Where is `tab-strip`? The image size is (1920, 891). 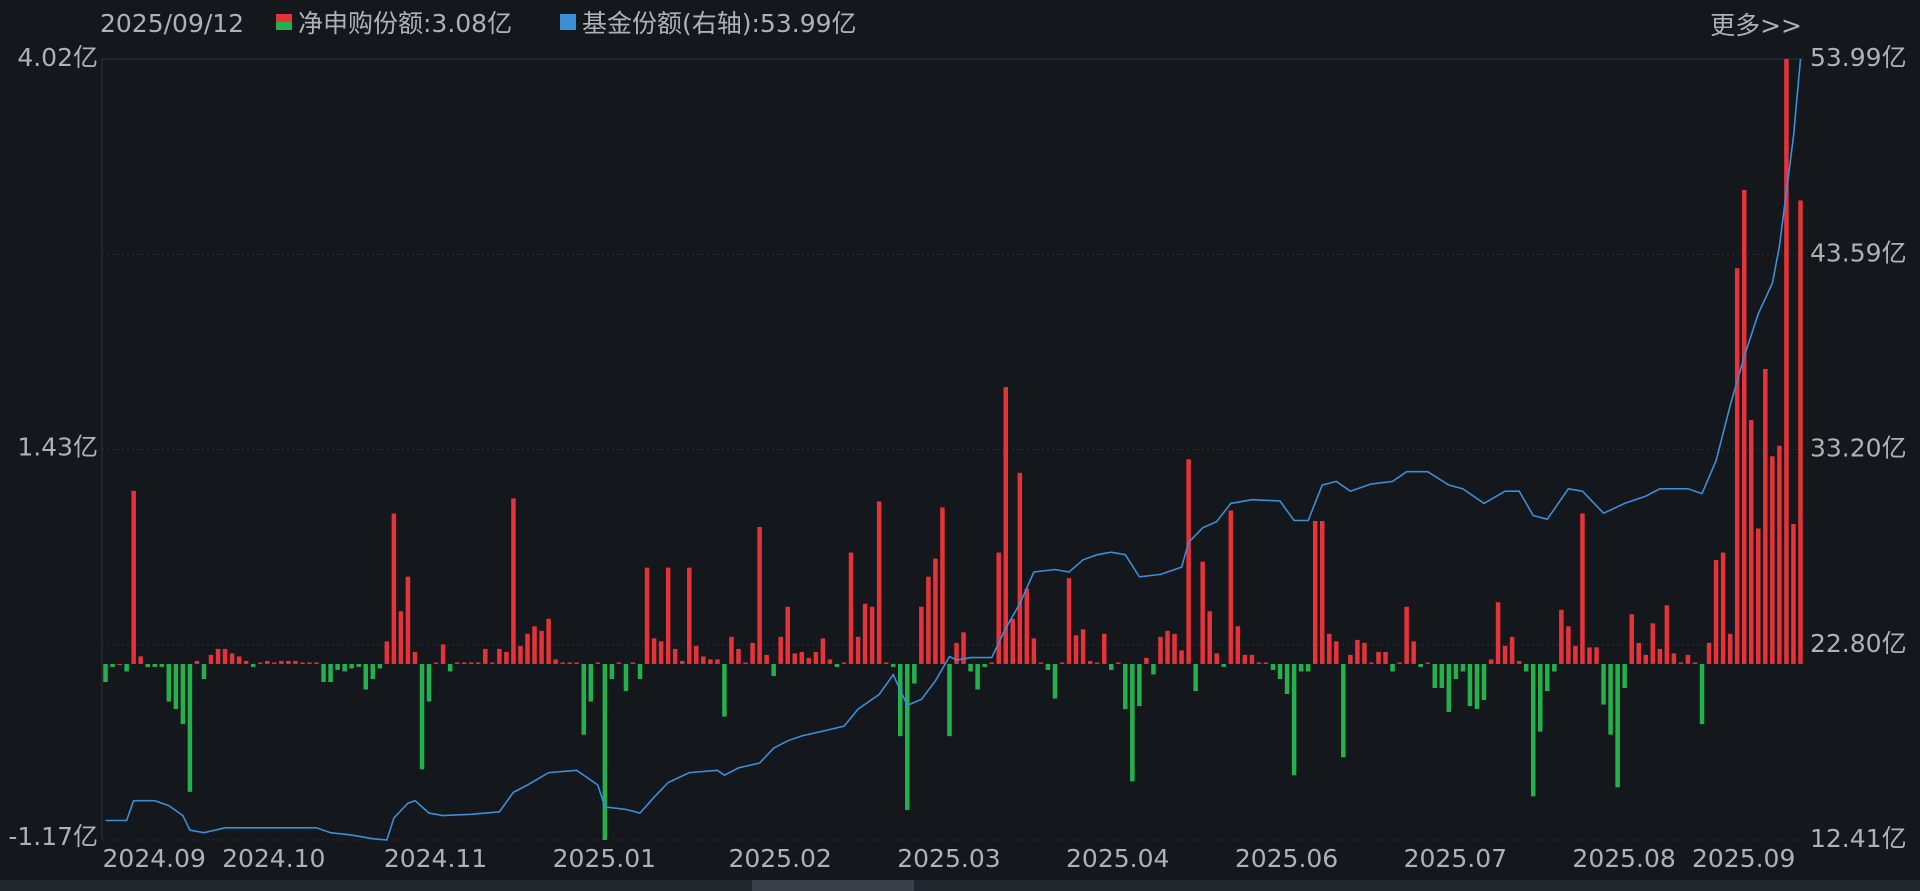
tab-strip is located at coordinates (960, 885).